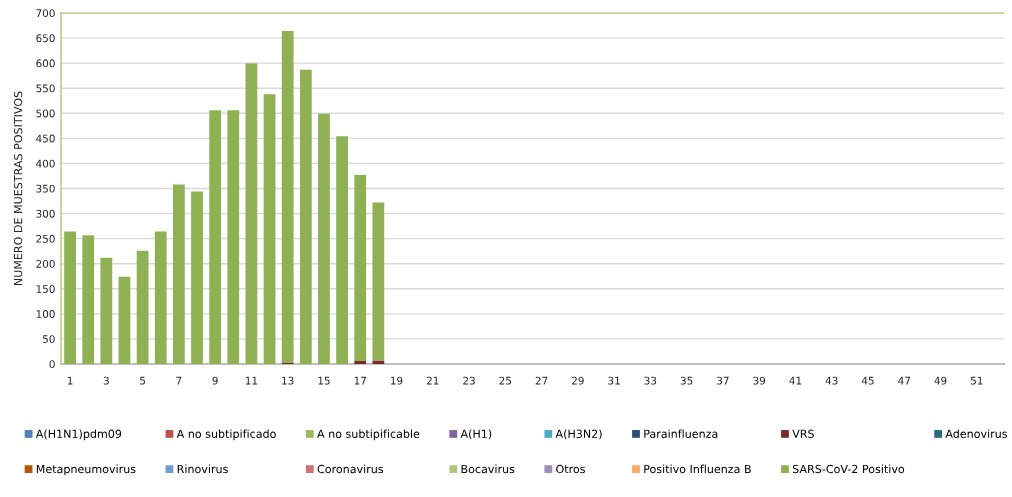 The width and height of the screenshot is (1012, 497). I want to click on x-tick-label: 3, so click(106, 380).